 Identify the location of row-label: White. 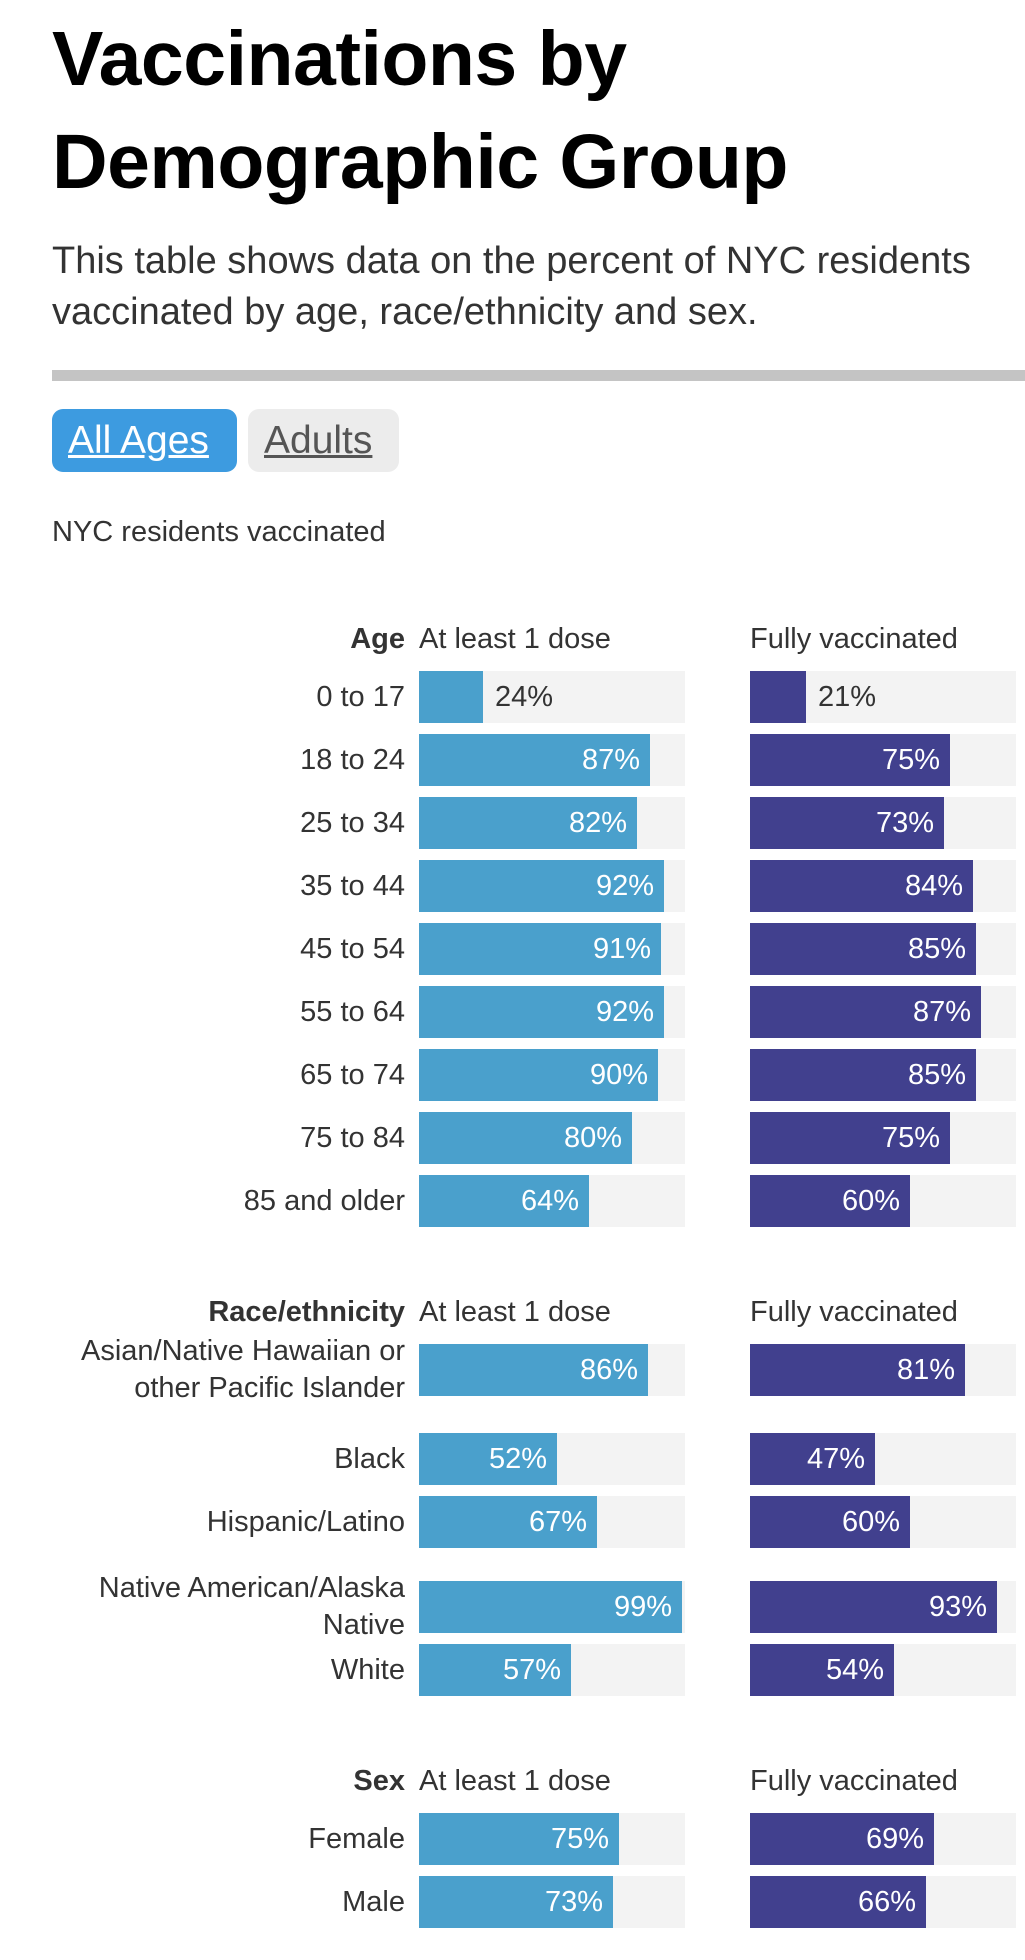
(367, 1669).